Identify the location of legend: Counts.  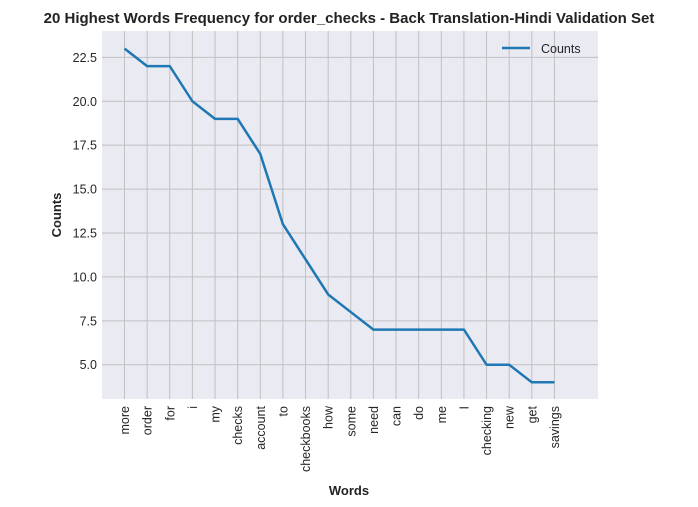
(541, 49).